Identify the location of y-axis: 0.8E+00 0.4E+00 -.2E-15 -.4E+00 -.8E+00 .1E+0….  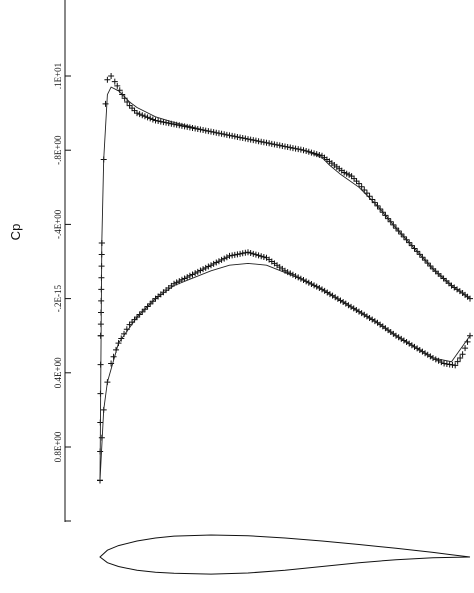
(62, 261).